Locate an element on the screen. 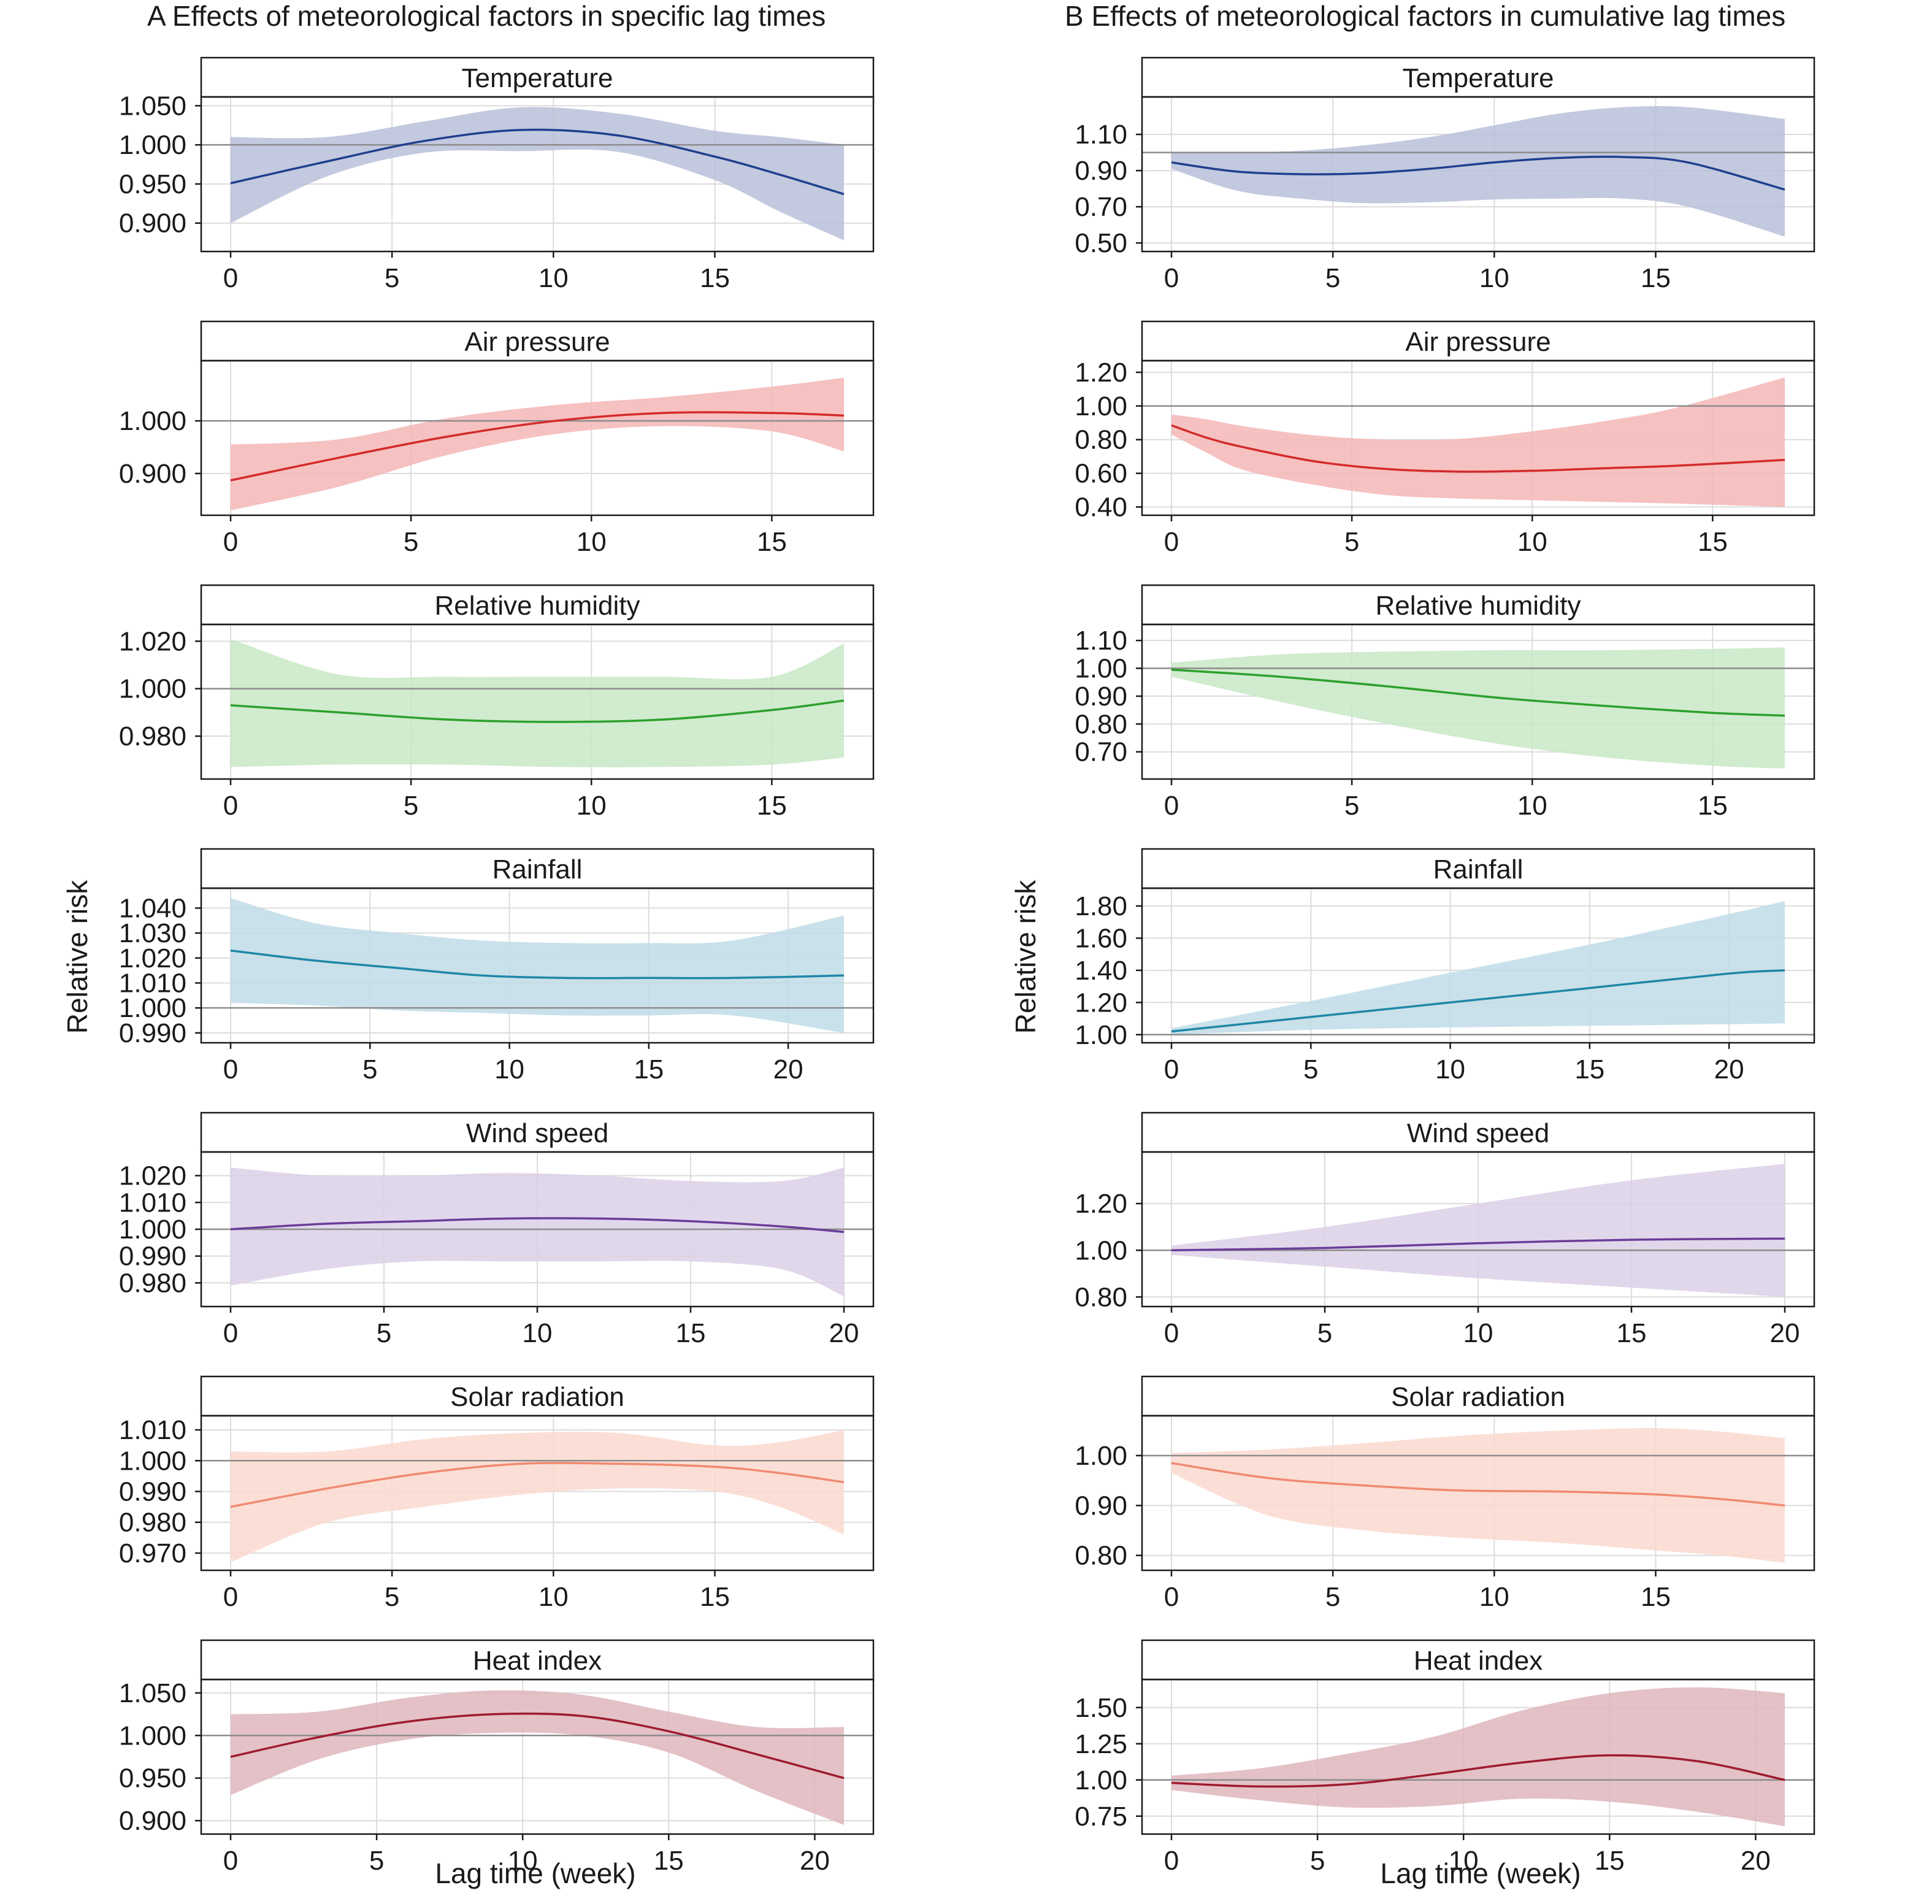  panel-b-air-pressure-xtick-label-0: 0 is located at coordinates (1171, 542).